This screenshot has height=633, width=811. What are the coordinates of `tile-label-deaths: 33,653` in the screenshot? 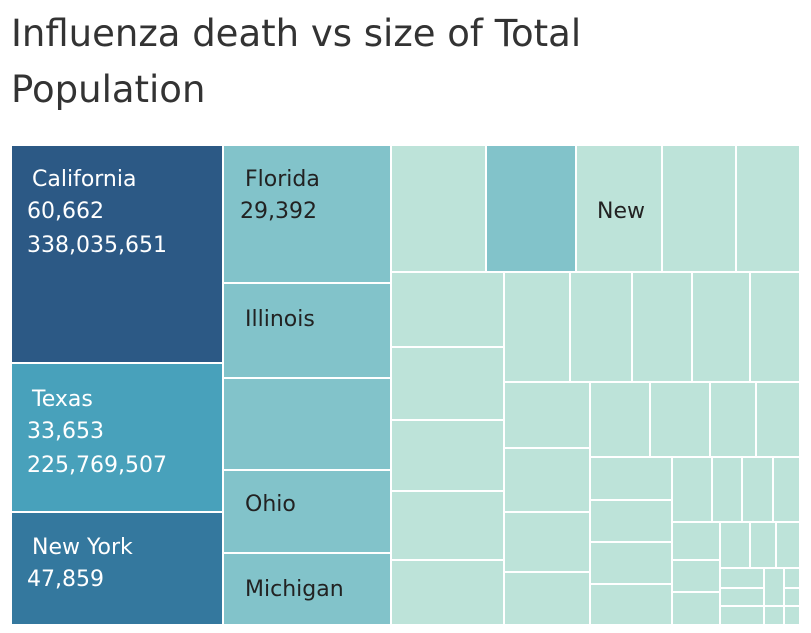 It's located at (65, 431).